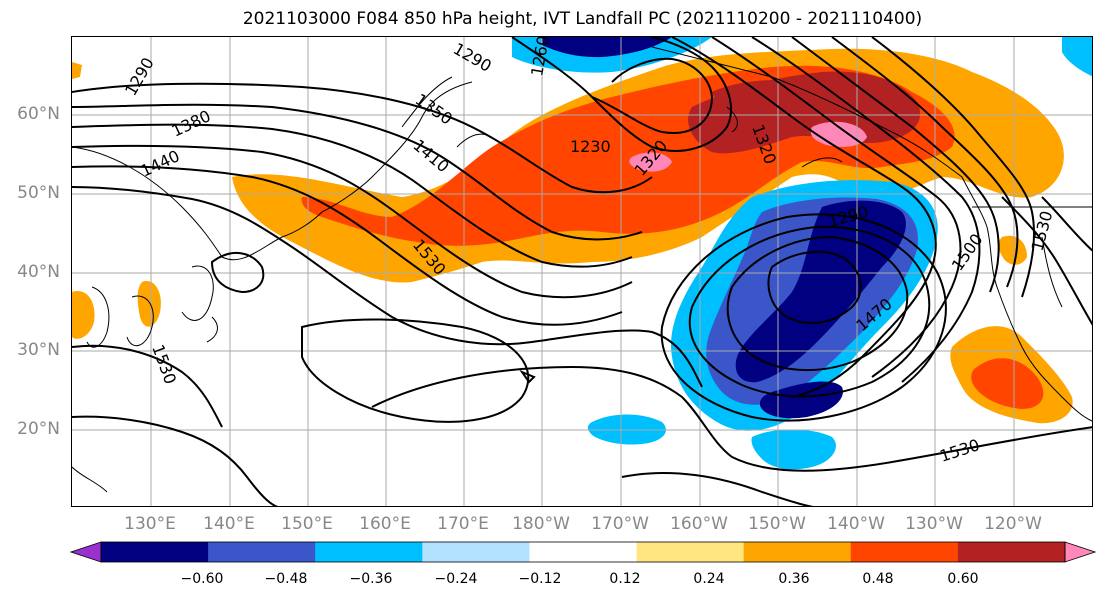 The height and width of the screenshot is (601, 1105). Describe the element at coordinates (934, 524) in the screenshot. I see `lon-label: 130°W` at that location.